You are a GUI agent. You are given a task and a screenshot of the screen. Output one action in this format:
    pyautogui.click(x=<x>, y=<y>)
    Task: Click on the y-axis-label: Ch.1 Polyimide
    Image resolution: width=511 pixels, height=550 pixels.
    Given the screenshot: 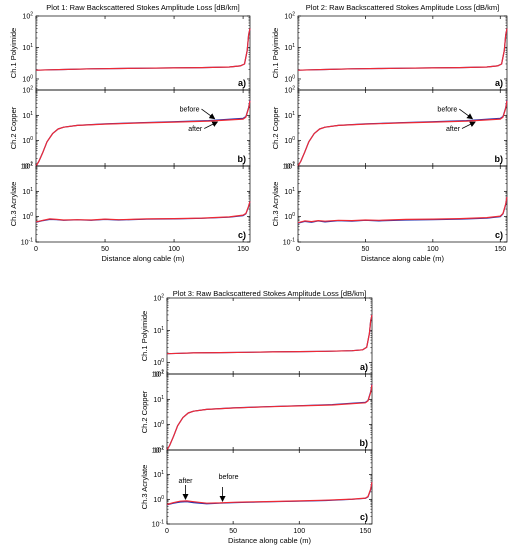 What is the action you would take?
    pyautogui.click(x=13, y=53)
    